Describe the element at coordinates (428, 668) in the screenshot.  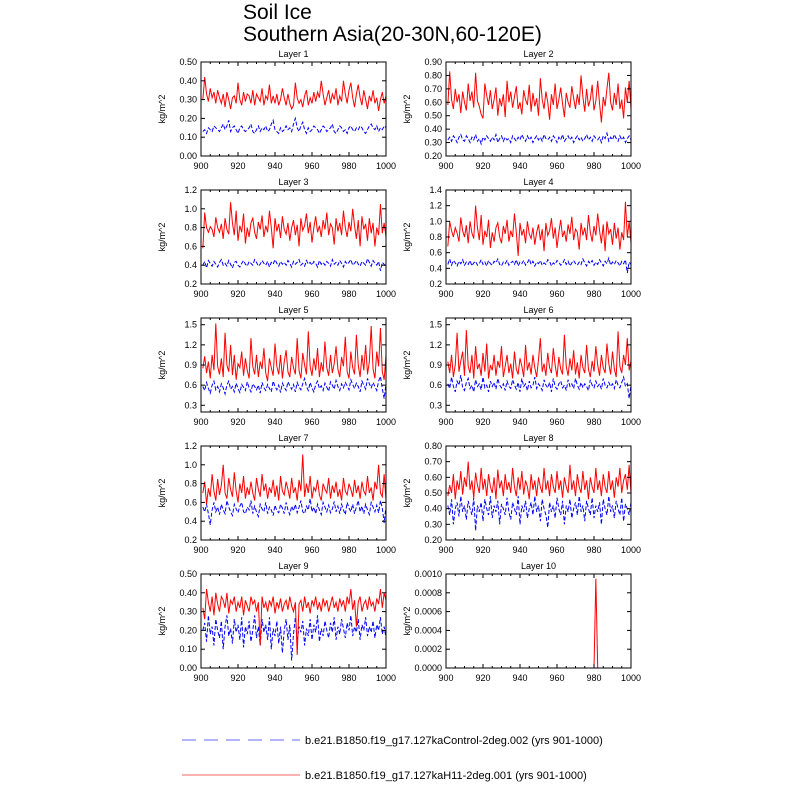
I see `y-tick-label: 0.0000` at that location.